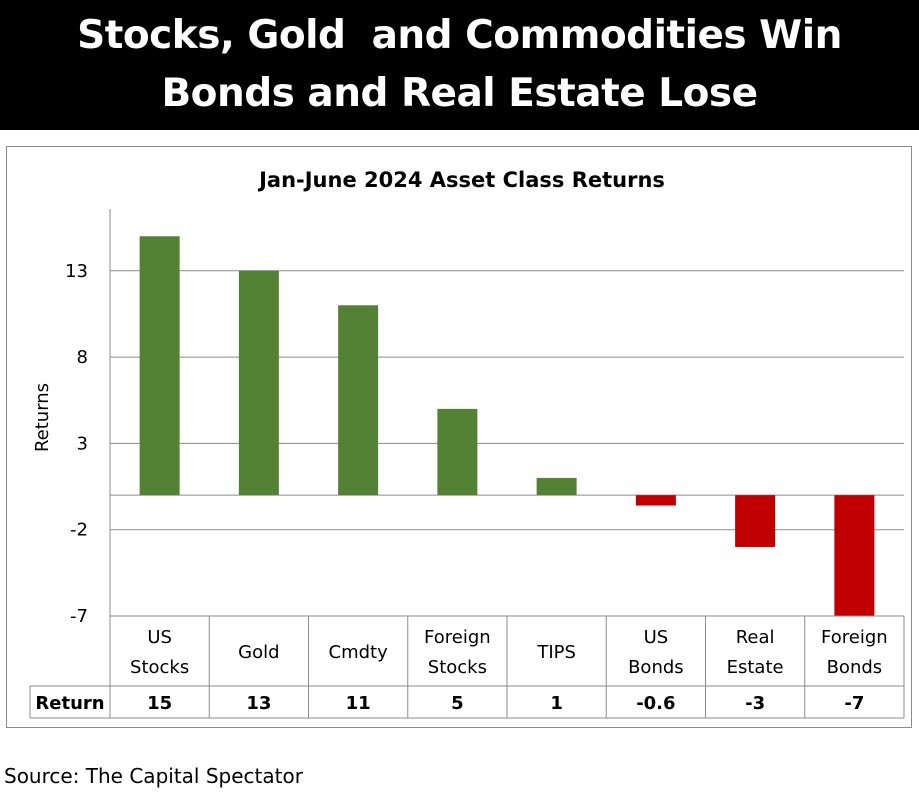 This screenshot has width=919, height=797. Describe the element at coordinates (159, 703) in the screenshot. I see `table-value: 15` at that location.